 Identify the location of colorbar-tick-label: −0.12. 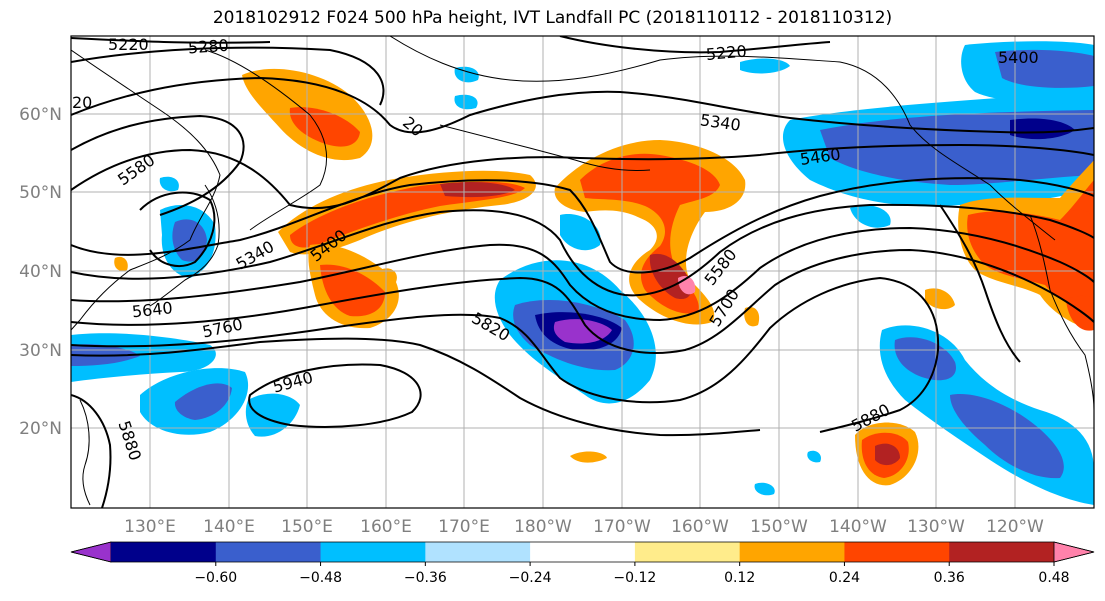
(634, 578).